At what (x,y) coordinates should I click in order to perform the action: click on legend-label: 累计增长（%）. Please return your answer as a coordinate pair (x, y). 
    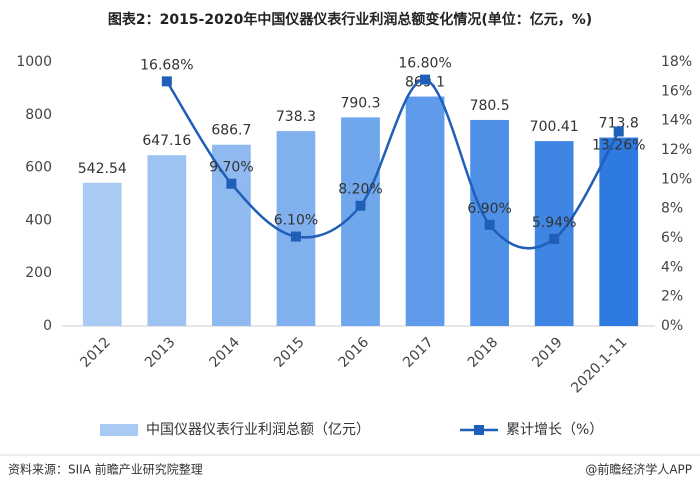
    Looking at the image, I should click on (554, 430).